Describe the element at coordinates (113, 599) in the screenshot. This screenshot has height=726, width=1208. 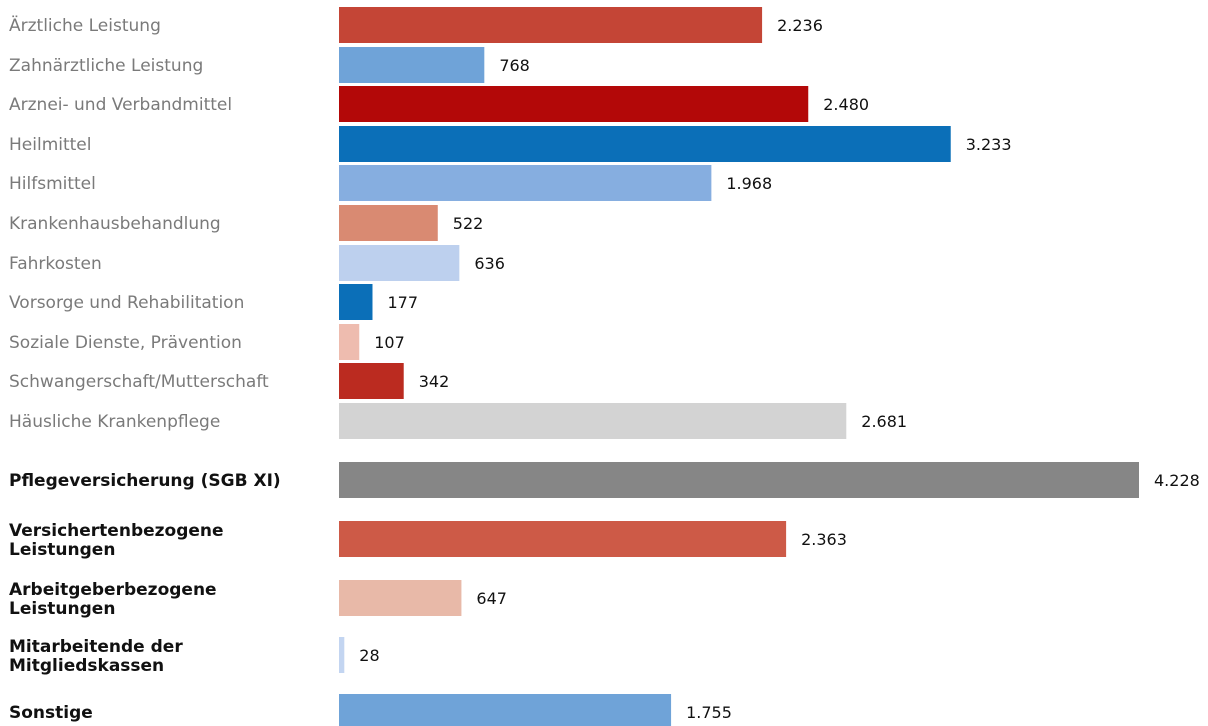
I see `category-label: Arbeitgeberbezogene Leistungen` at that location.